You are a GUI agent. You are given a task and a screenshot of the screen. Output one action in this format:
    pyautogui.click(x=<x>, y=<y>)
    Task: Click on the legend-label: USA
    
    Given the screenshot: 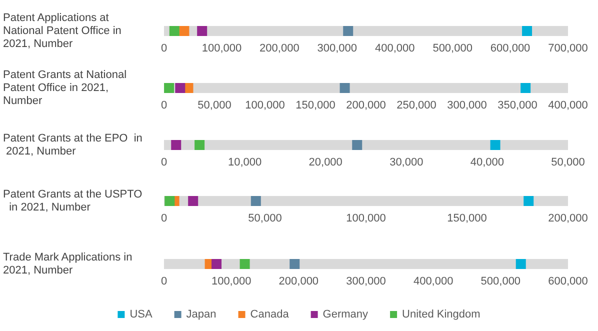 What is the action you would take?
    pyautogui.click(x=141, y=314)
    